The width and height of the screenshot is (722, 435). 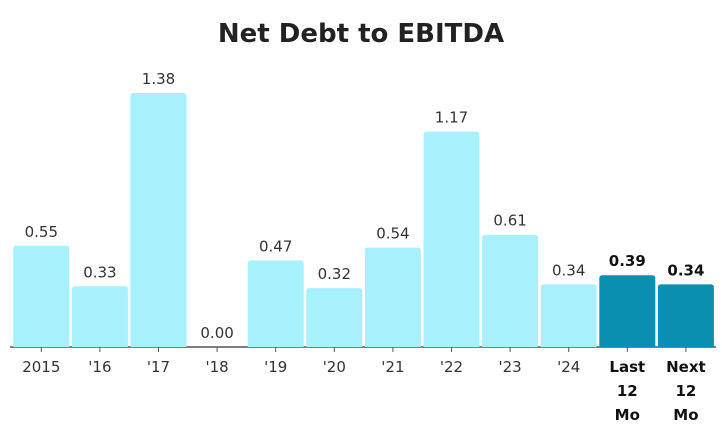 I want to click on chart-title: Net Debt to EBITDA, so click(x=361, y=34).